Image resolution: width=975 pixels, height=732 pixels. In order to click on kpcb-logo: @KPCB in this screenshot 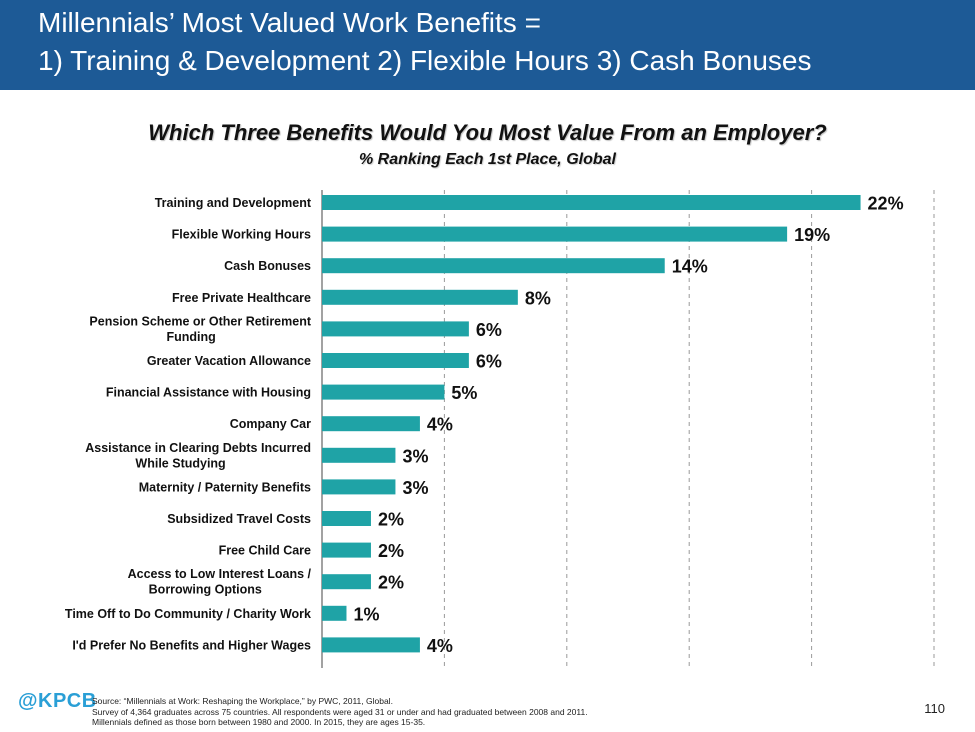, I will do `click(57, 701)`.